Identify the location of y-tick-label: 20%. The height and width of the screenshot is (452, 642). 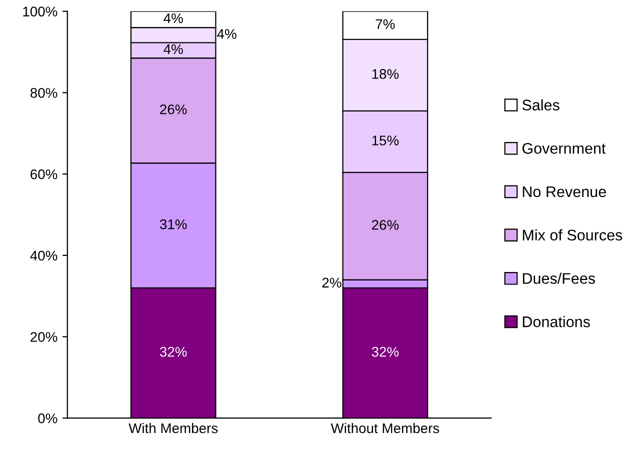
(44, 337).